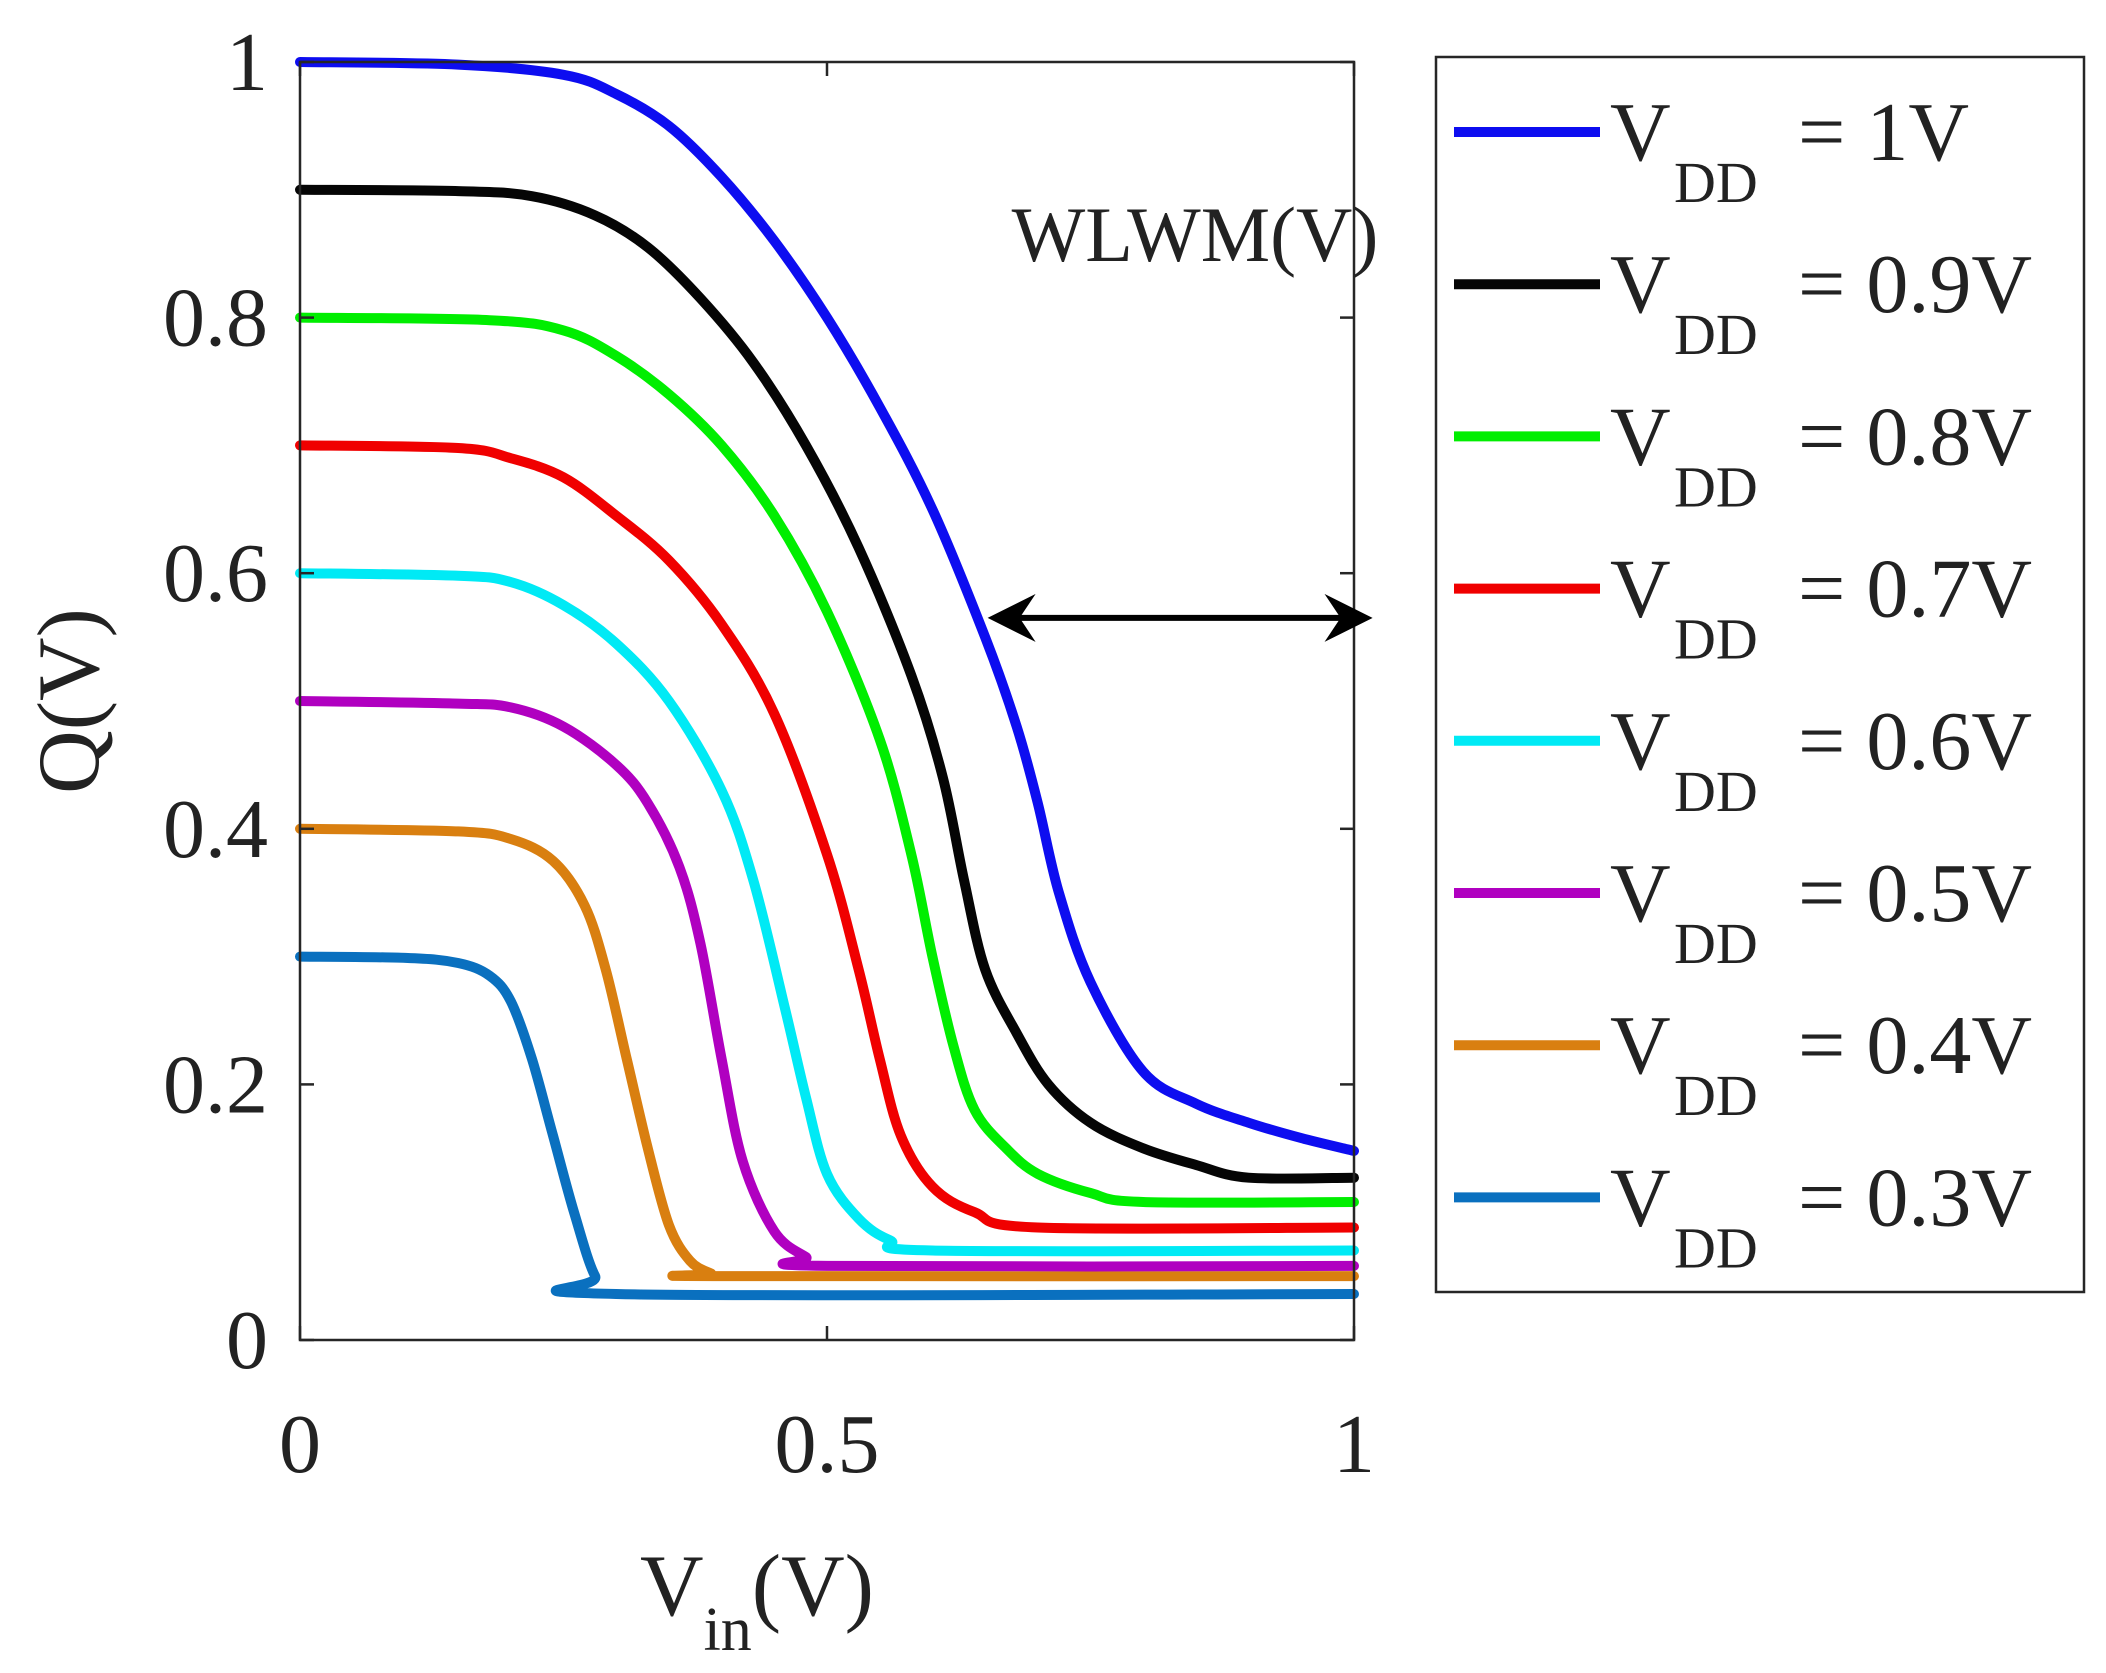 This screenshot has width=2106, height=1673. I want to click on x-tick-label: 0, so click(300, 1444).